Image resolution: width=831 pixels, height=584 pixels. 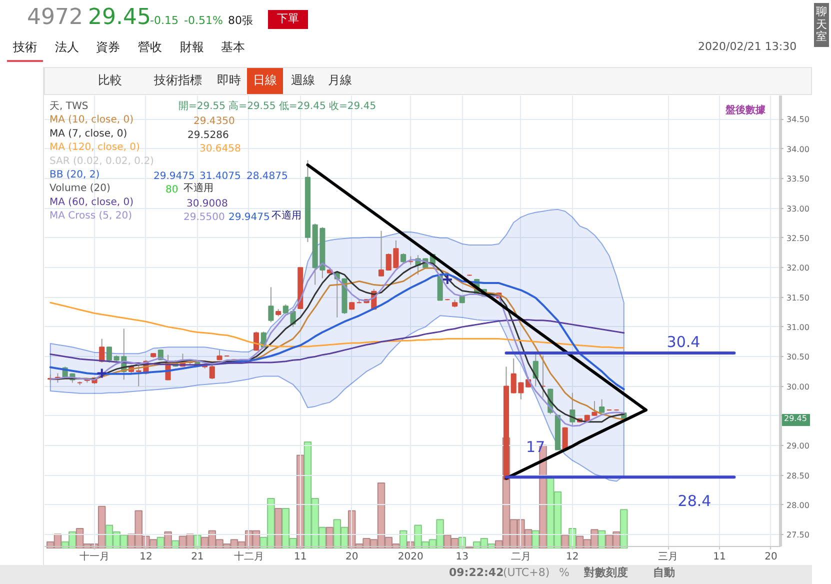 I want to click on text: 營收, so click(x=150, y=47).